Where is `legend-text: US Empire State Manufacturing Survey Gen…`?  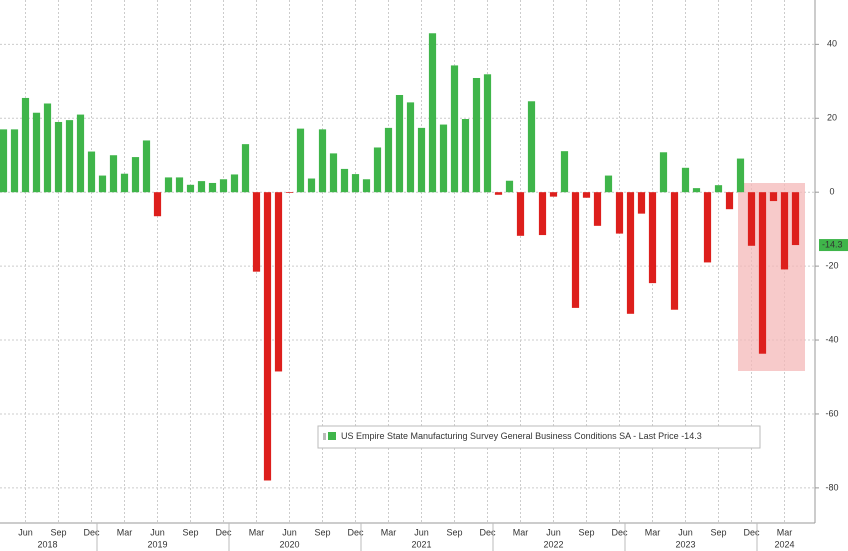
legend-text: US Empire State Manufacturing Survey Gen… is located at coordinates (521, 436).